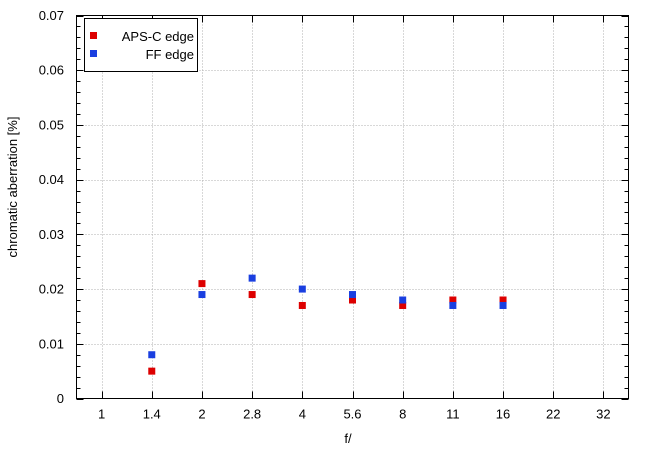  I want to click on y-axis-label: chromatic aberration [%], so click(12, 187).